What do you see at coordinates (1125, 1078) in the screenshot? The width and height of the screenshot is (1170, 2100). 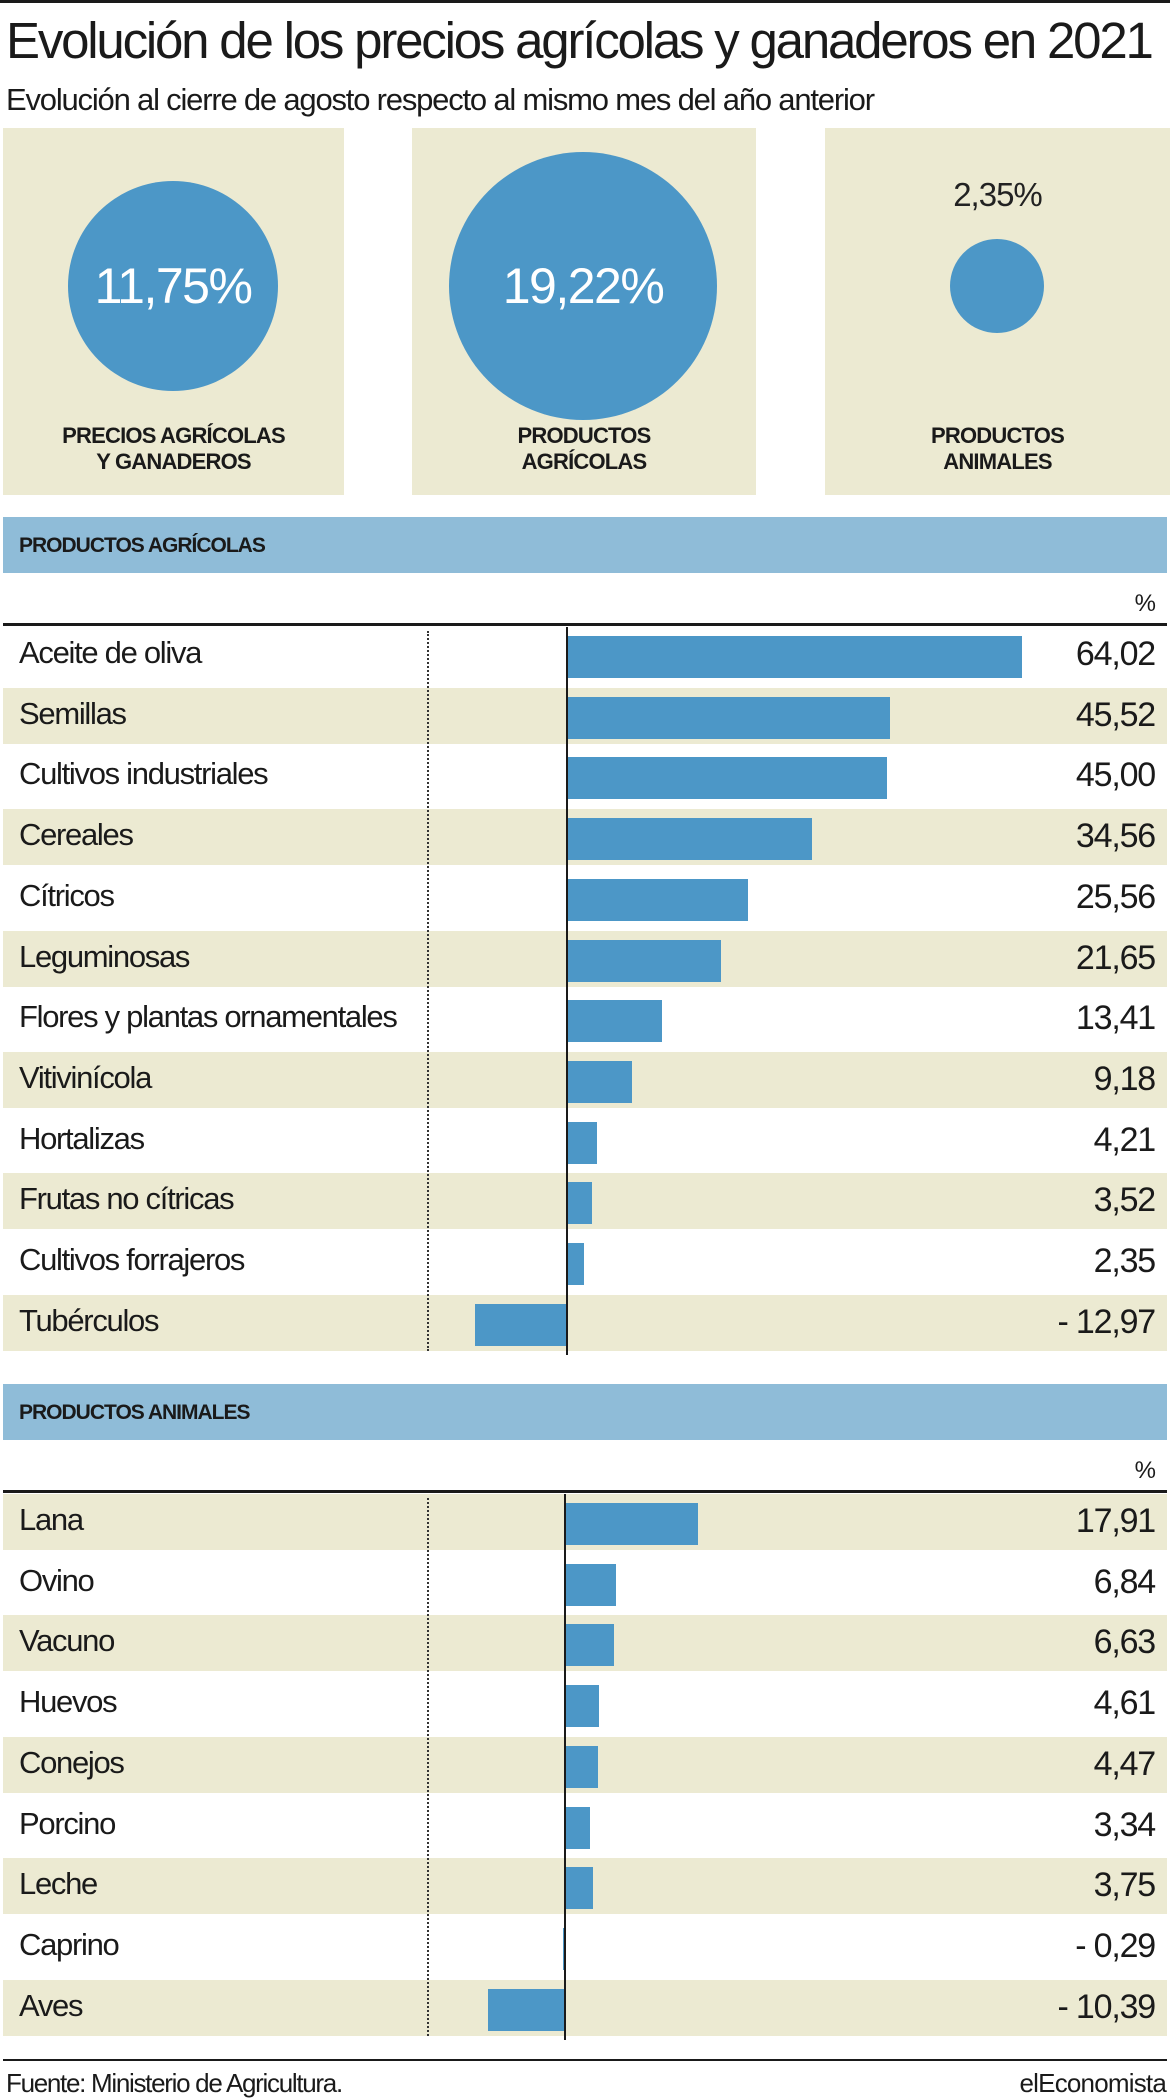 I see `value-label: 9,18` at bounding box center [1125, 1078].